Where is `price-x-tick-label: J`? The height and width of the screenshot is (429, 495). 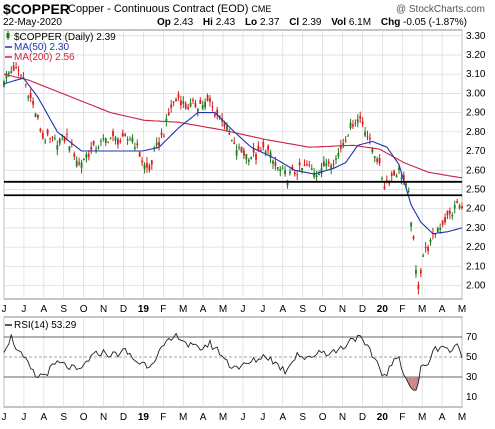
price-x-tick-label: J is located at coordinates (242, 309).